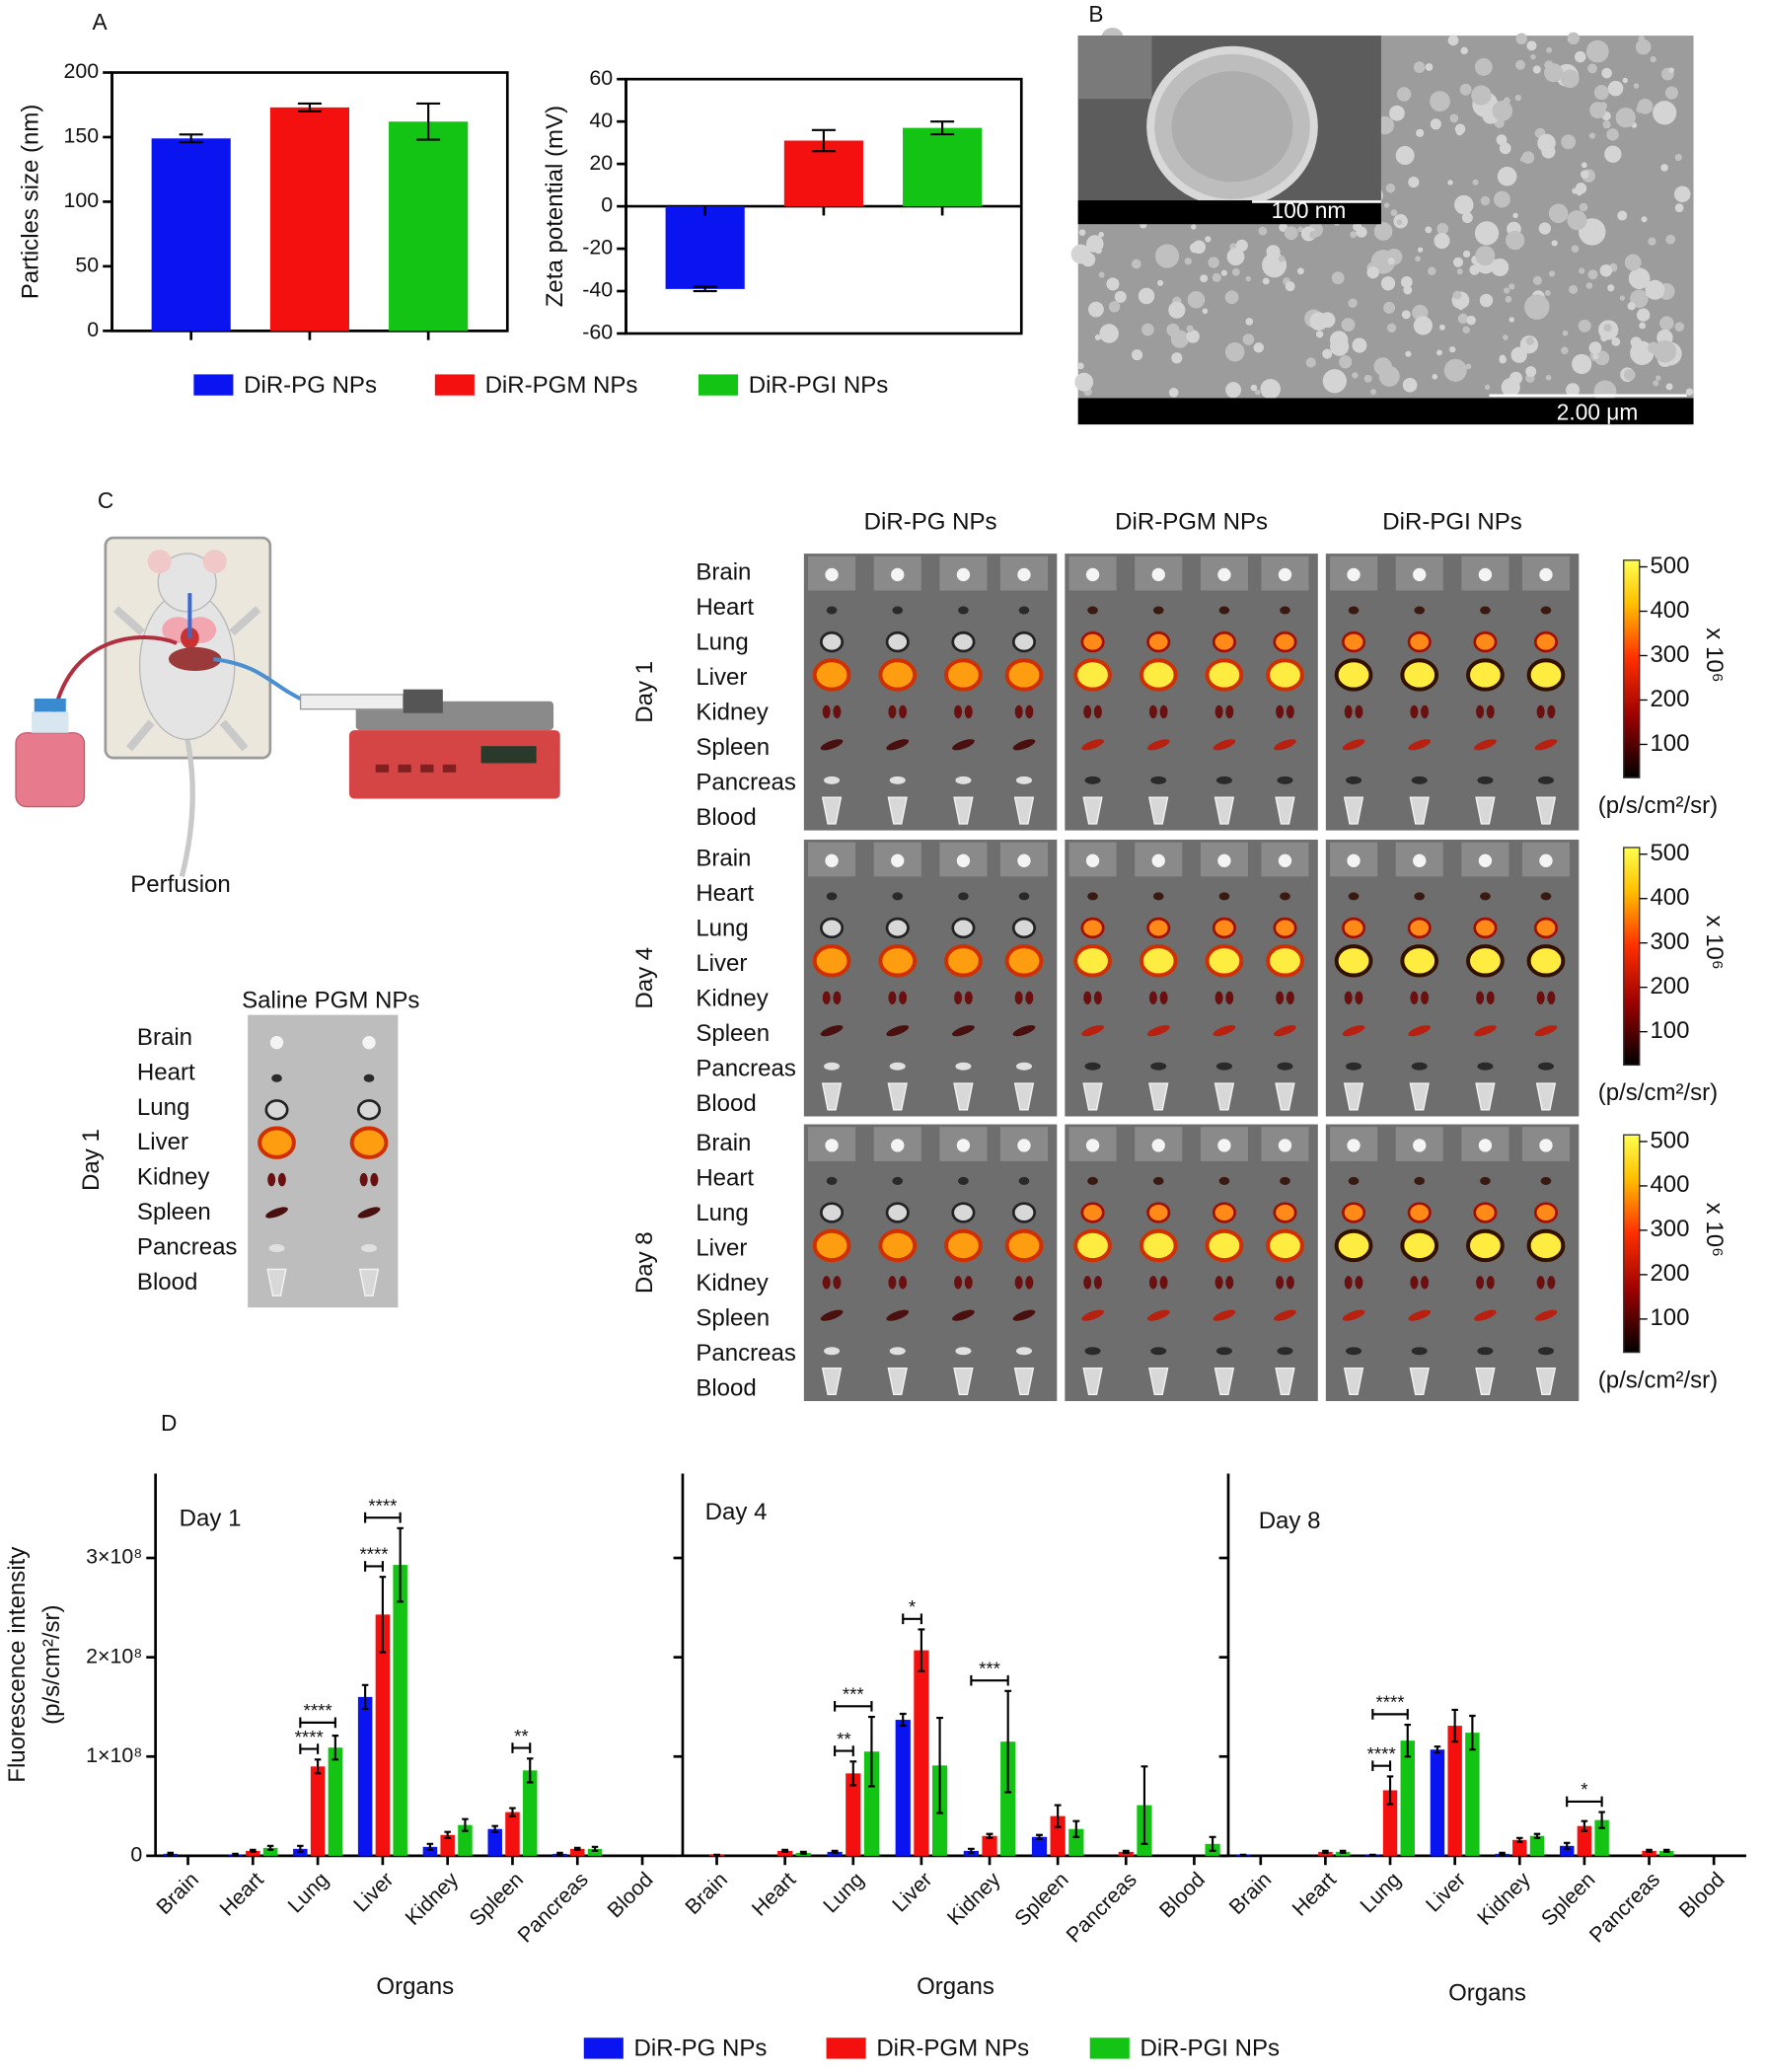 The image size is (1766, 2072). What do you see at coordinates (1232, 127) in the screenshot?
I see `sem-overlay-part` at bounding box center [1232, 127].